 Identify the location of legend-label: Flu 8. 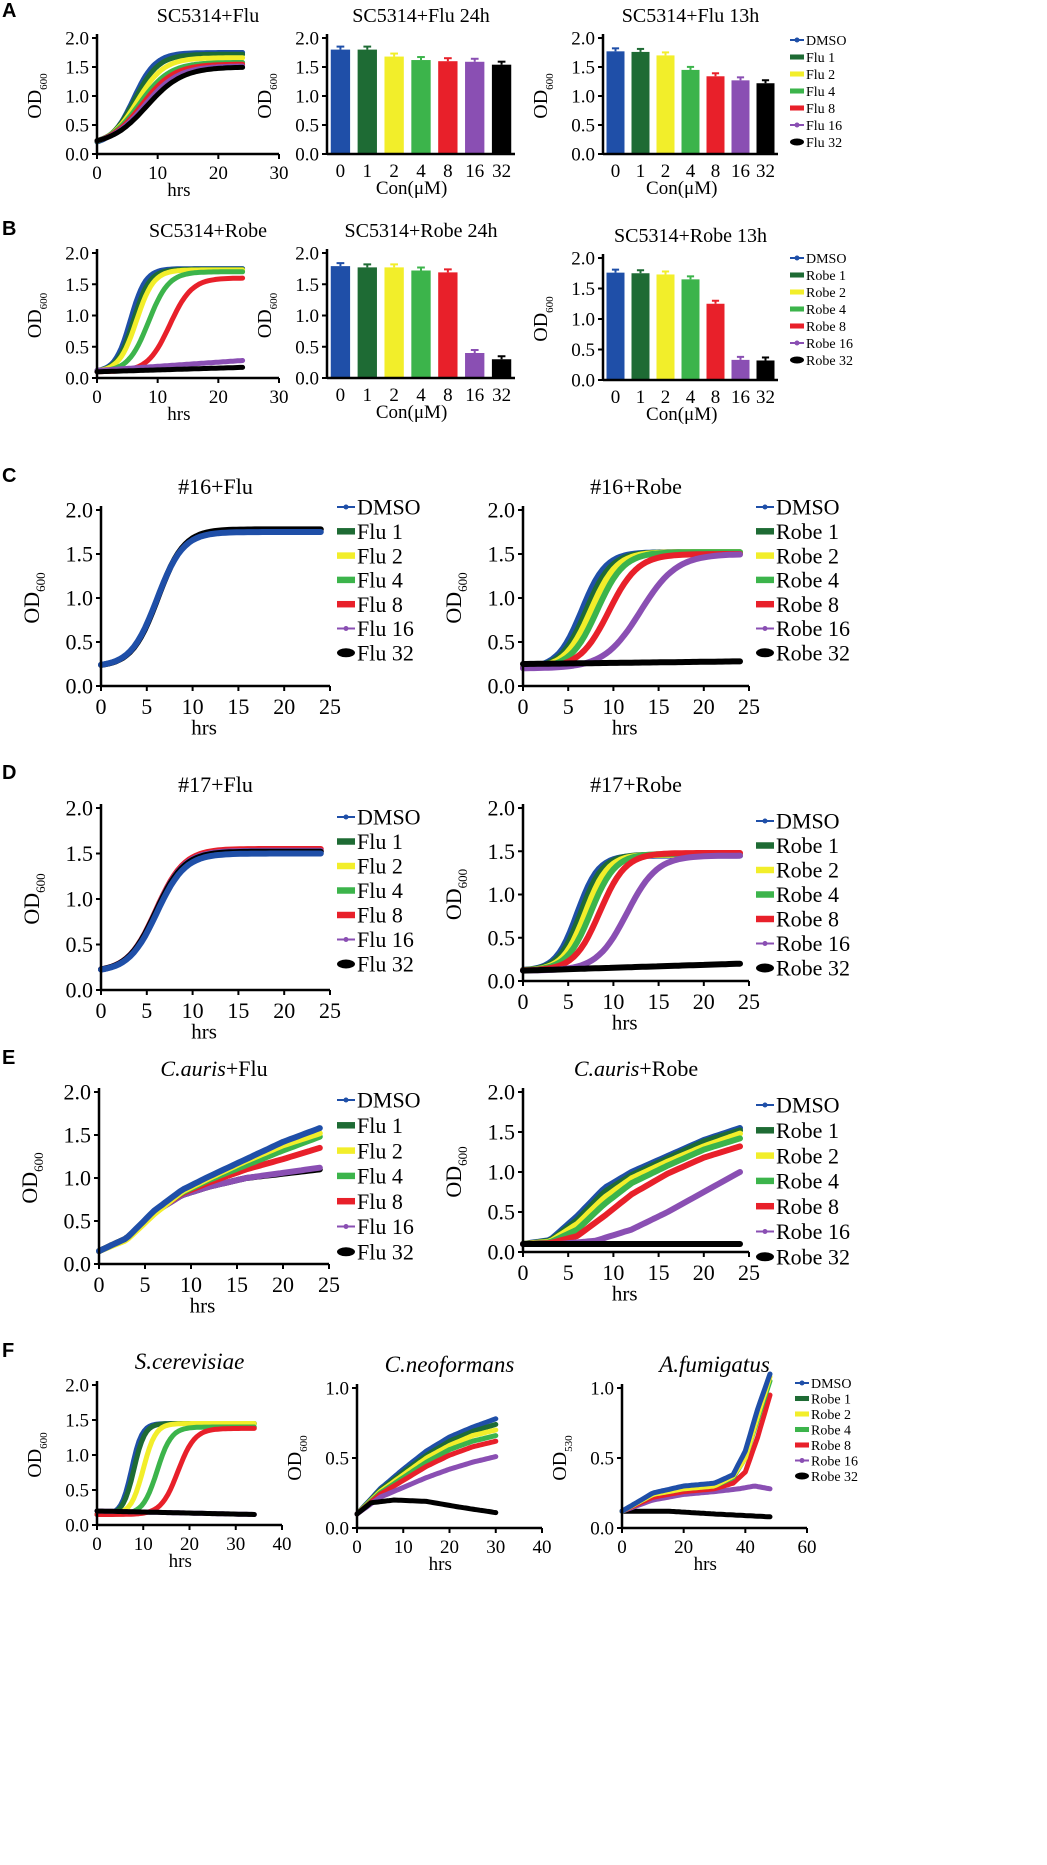
(820, 109).